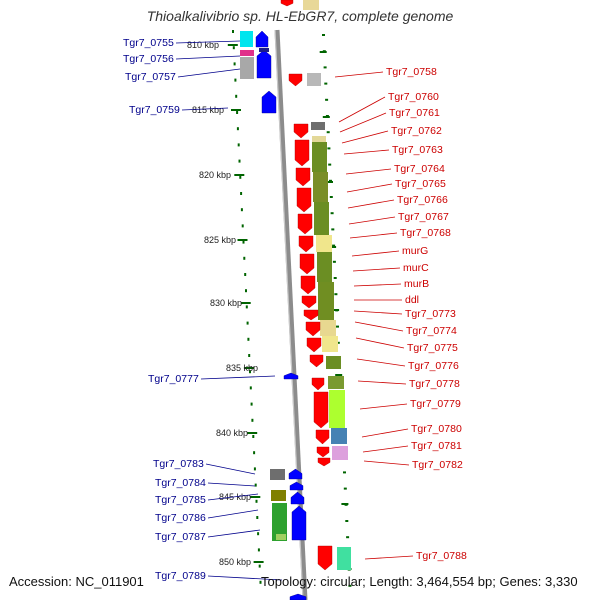 The width and height of the screenshot is (600, 600). I want to click on gene-arrows, so click(294, 300).